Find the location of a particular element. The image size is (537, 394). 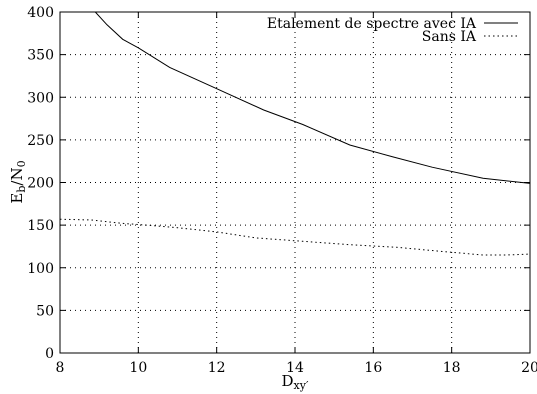

x-tick-label: 18 is located at coordinates (452, 368).